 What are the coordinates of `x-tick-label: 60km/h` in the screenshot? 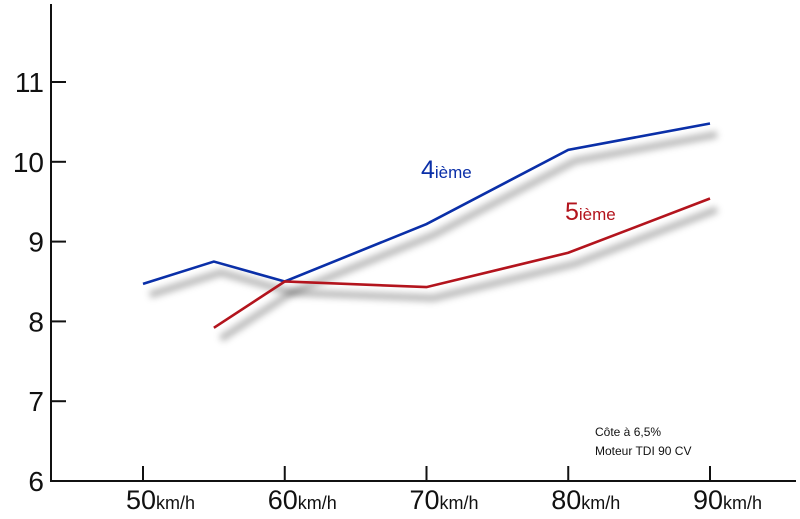 It's located at (302, 500).